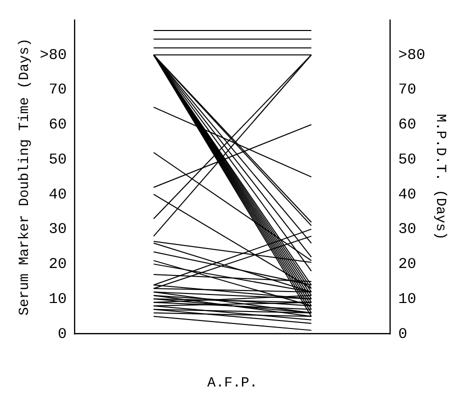 This screenshot has width=469, height=407. Describe the element at coordinates (407, 159) in the screenshot. I see `y2-tick-label: 50` at that location.